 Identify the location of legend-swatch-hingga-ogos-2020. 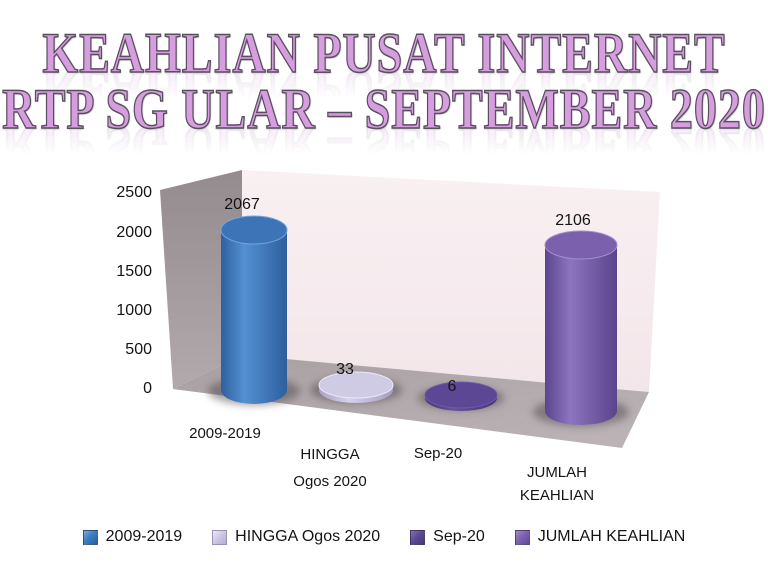
(220, 537).